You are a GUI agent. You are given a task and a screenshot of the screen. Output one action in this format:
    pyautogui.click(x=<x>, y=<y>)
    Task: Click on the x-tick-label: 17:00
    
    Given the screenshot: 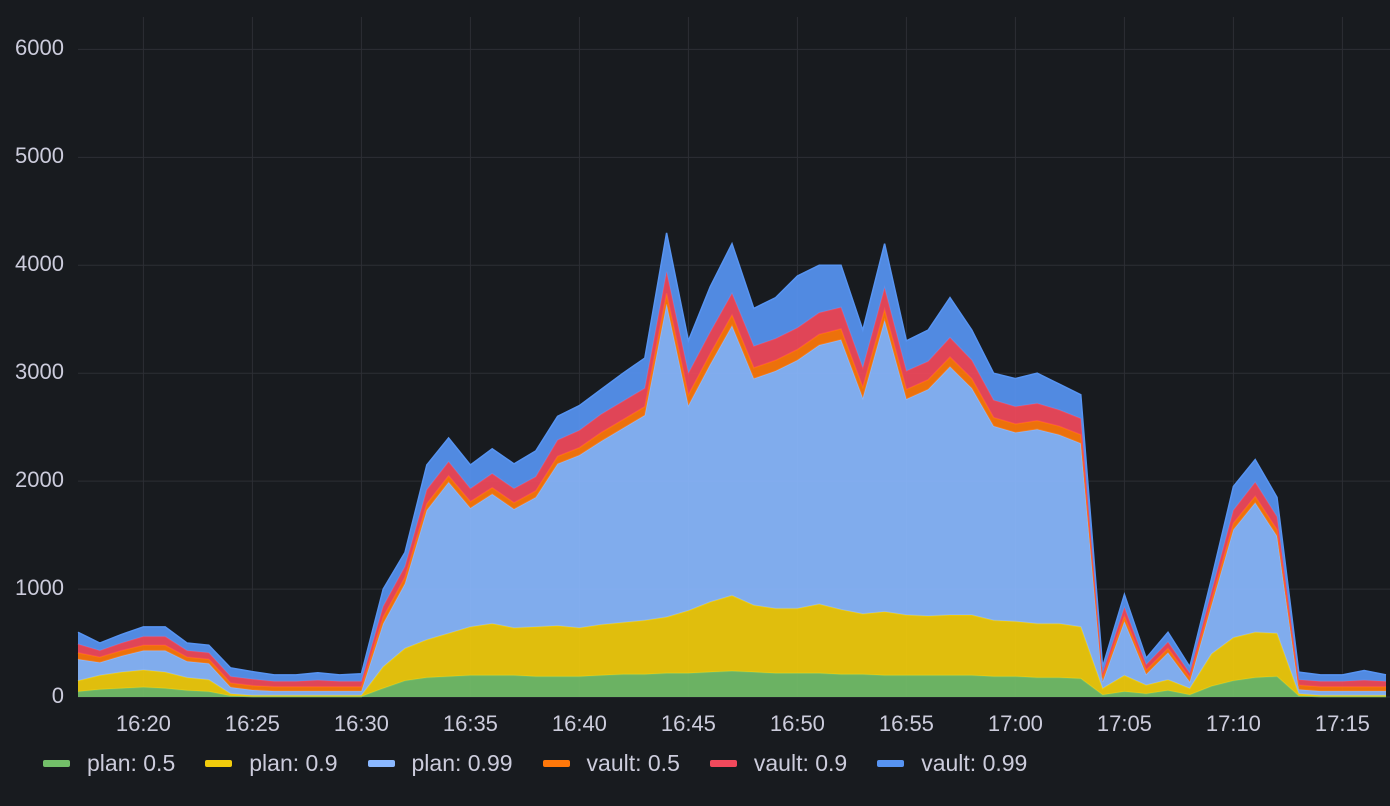 What is the action you would take?
    pyautogui.click(x=1015, y=723)
    